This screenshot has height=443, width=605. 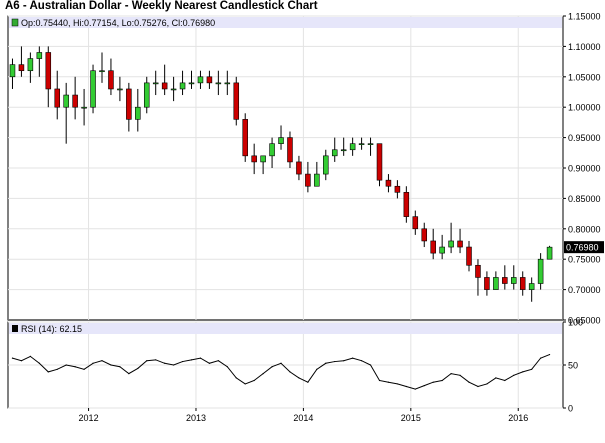 I want to click on rsi-tick-label: 100, so click(x=575, y=323).